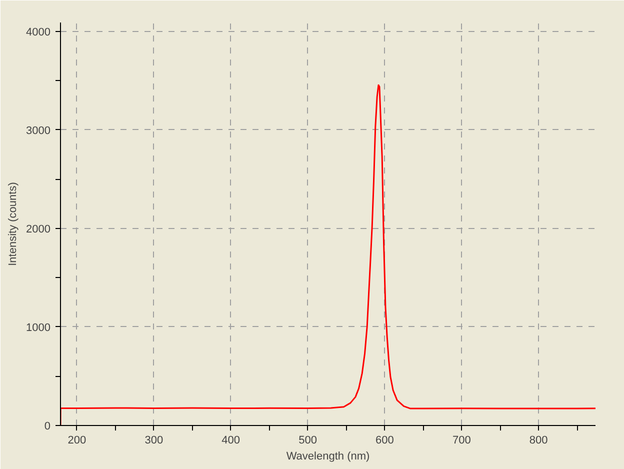 The width and height of the screenshot is (624, 469). I want to click on x-axis-title: Wavelength (nm), so click(328, 456).